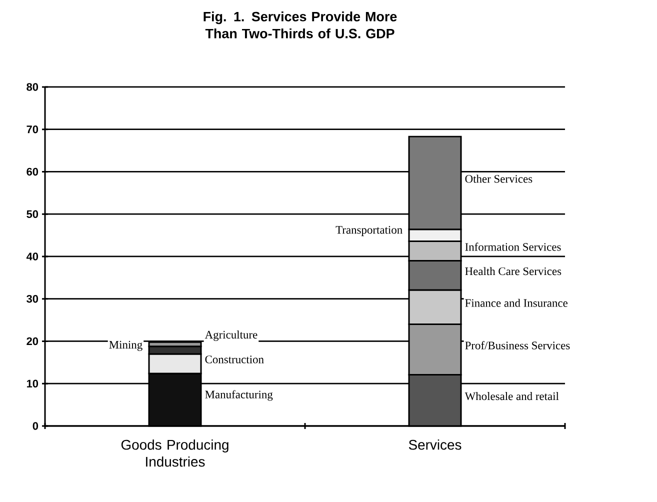 This screenshot has width=657, height=502. Describe the element at coordinates (231, 335) in the screenshot. I see `series-label: Agriculture` at that location.